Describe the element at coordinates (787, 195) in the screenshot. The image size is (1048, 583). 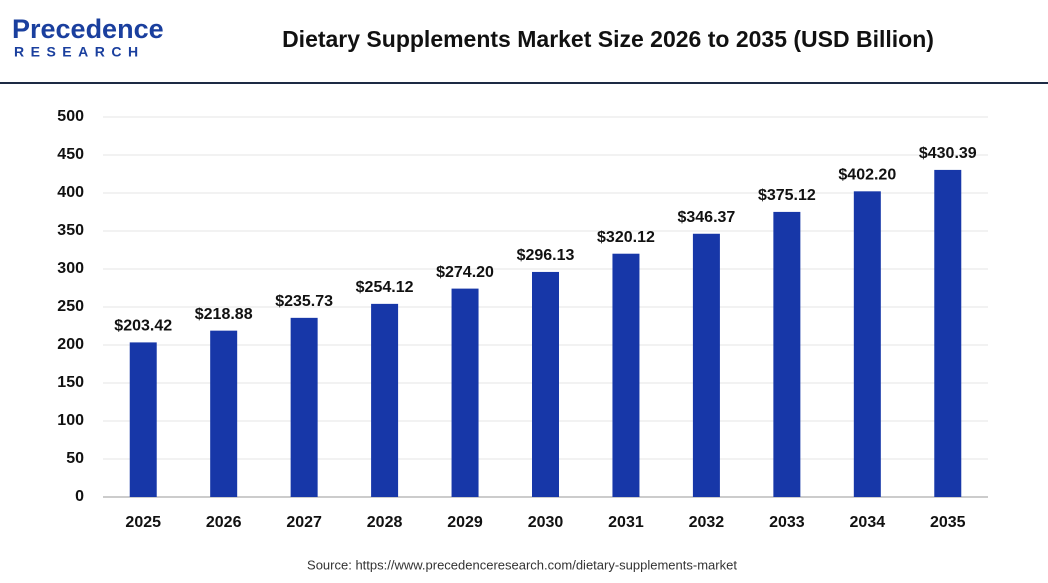
I see `value-label: $375.12` at that location.